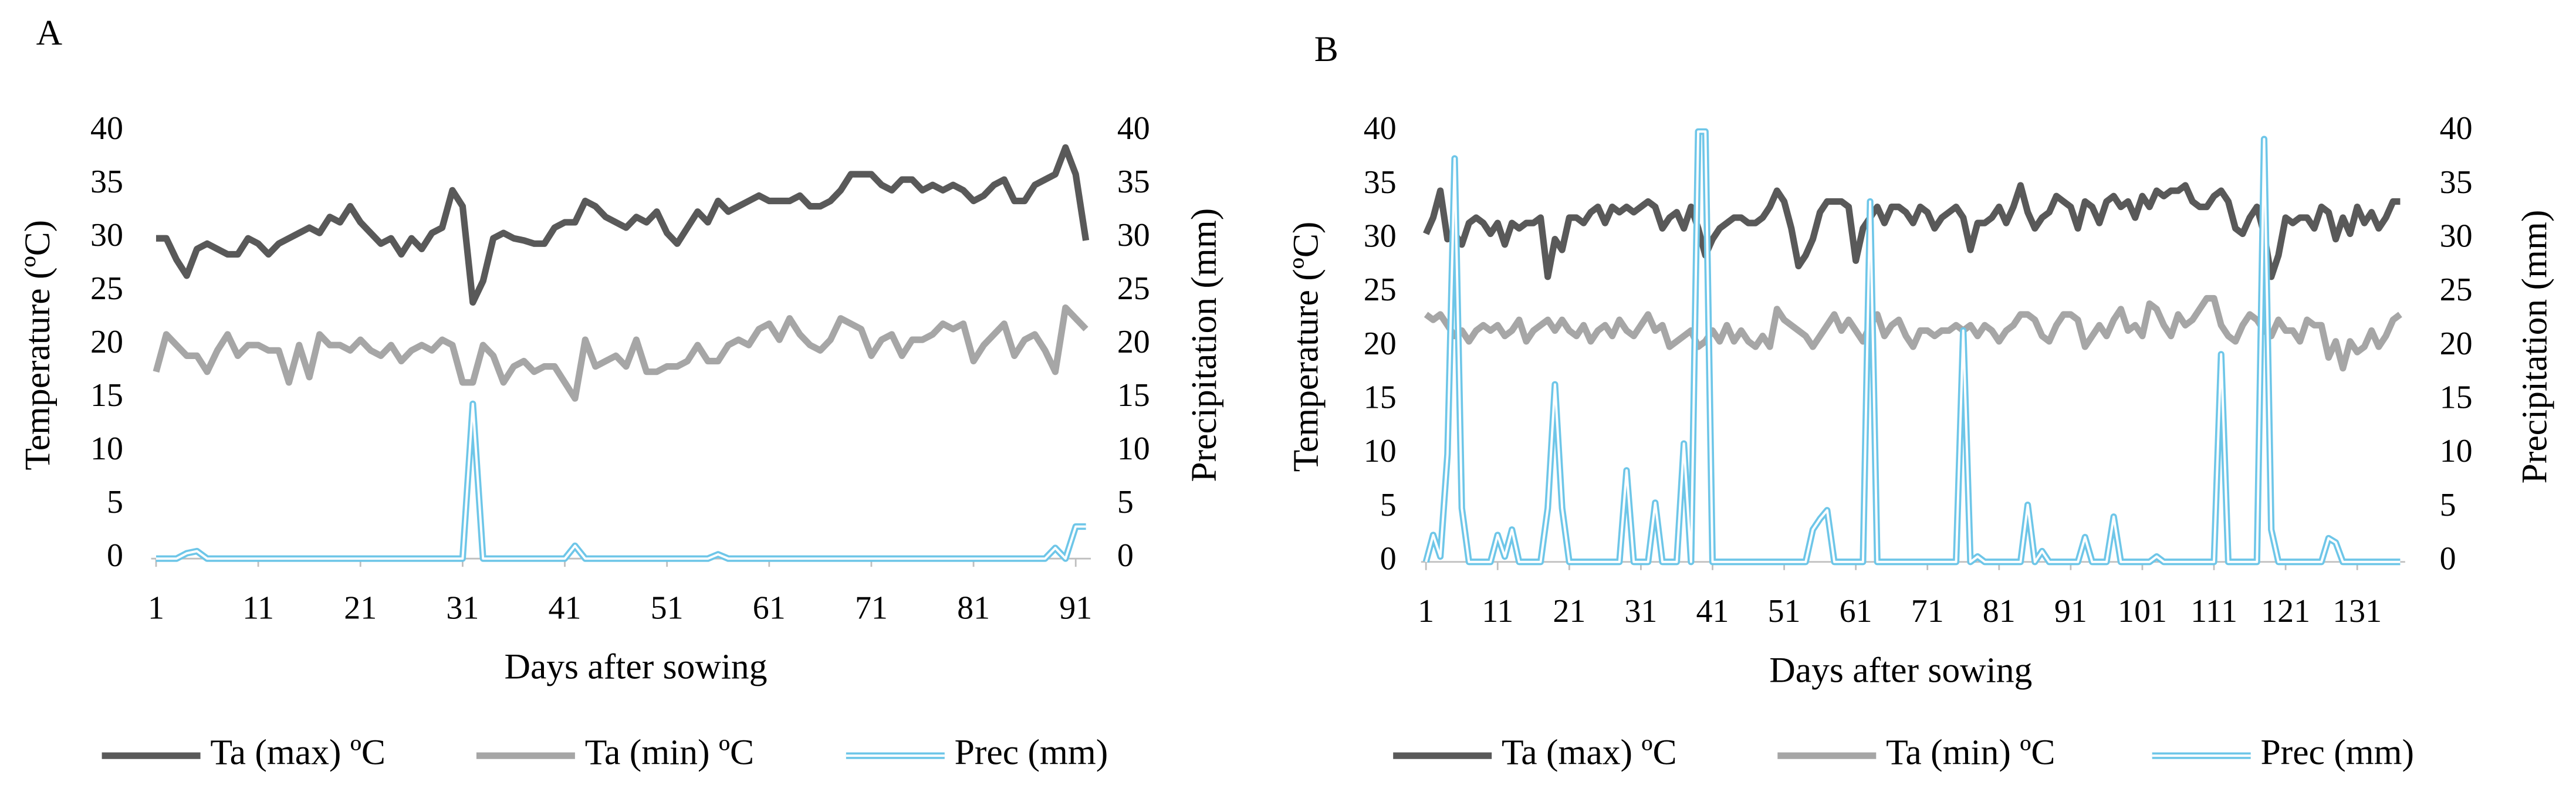 Image resolution: width=2576 pixels, height=792 pixels. Describe the element at coordinates (2213, 611) in the screenshot. I see `x-tick-label: 111` at that location.